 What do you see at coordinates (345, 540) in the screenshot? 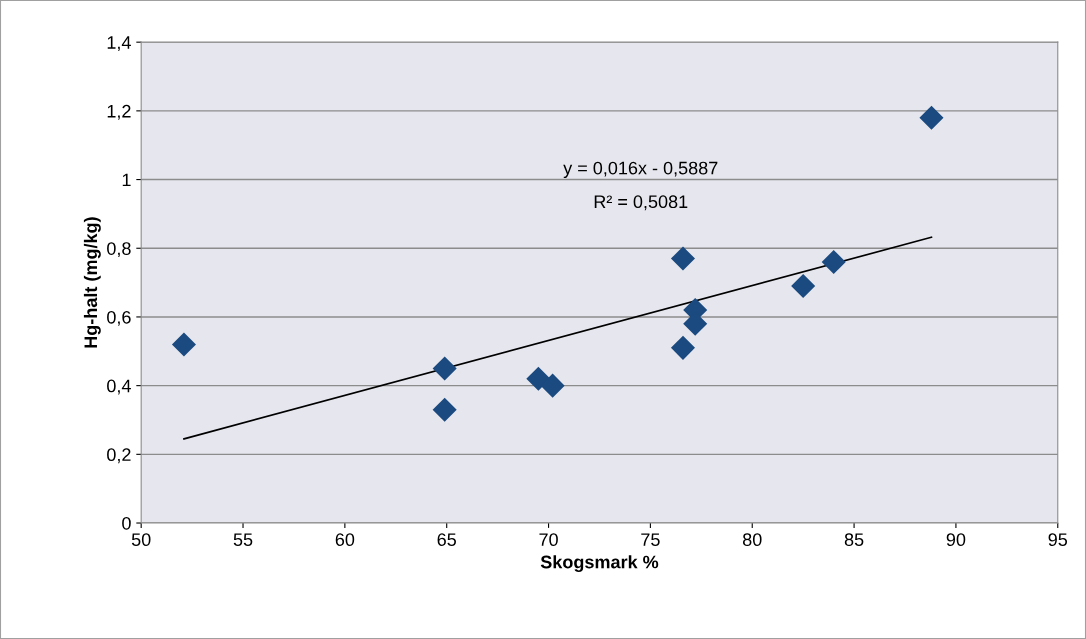
I see `x-tick-label: 60` at bounding box center [345, 540].